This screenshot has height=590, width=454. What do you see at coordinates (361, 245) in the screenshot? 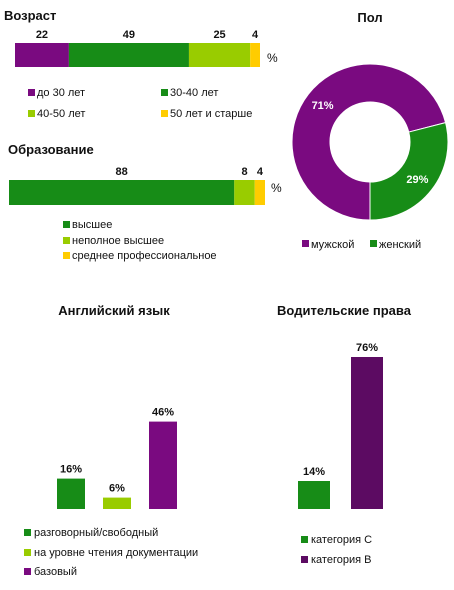
I see `gender-legend: мужской женский` at bounding box center [361, 245].